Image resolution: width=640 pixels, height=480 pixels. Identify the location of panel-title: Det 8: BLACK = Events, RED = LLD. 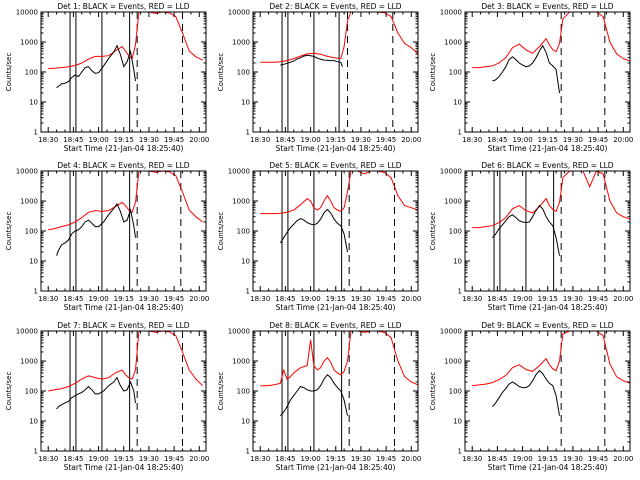
(335, 325).